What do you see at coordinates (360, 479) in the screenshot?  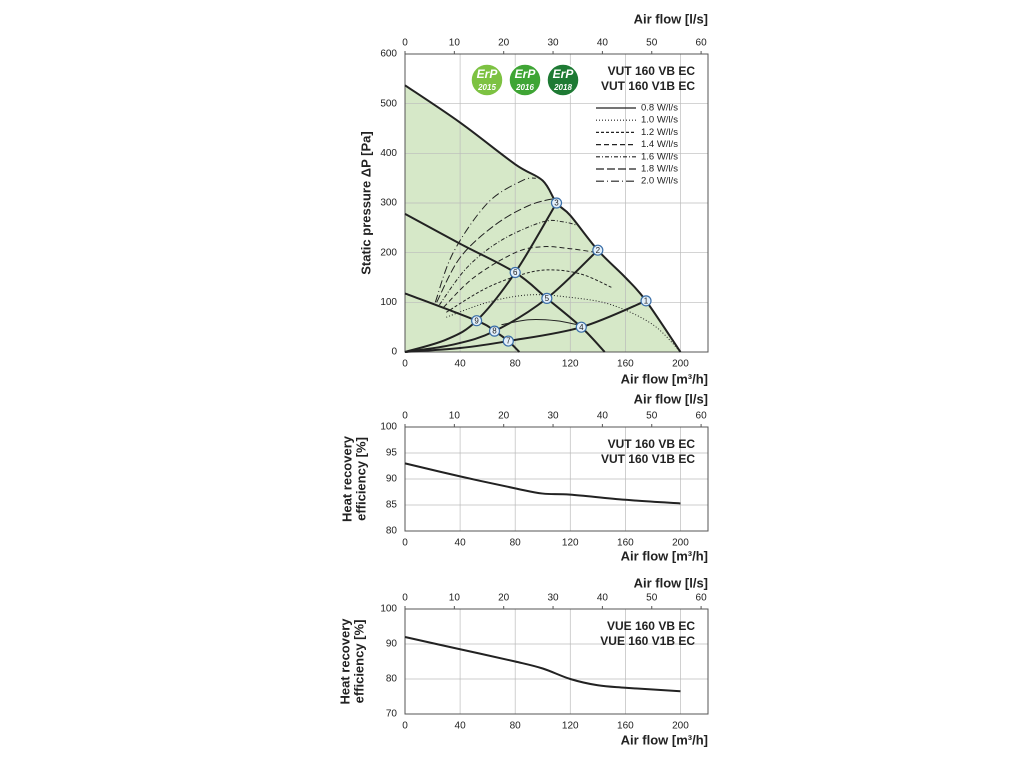 I see `y-axis-title: efficiency [%]` at bounding box center [360, 479].